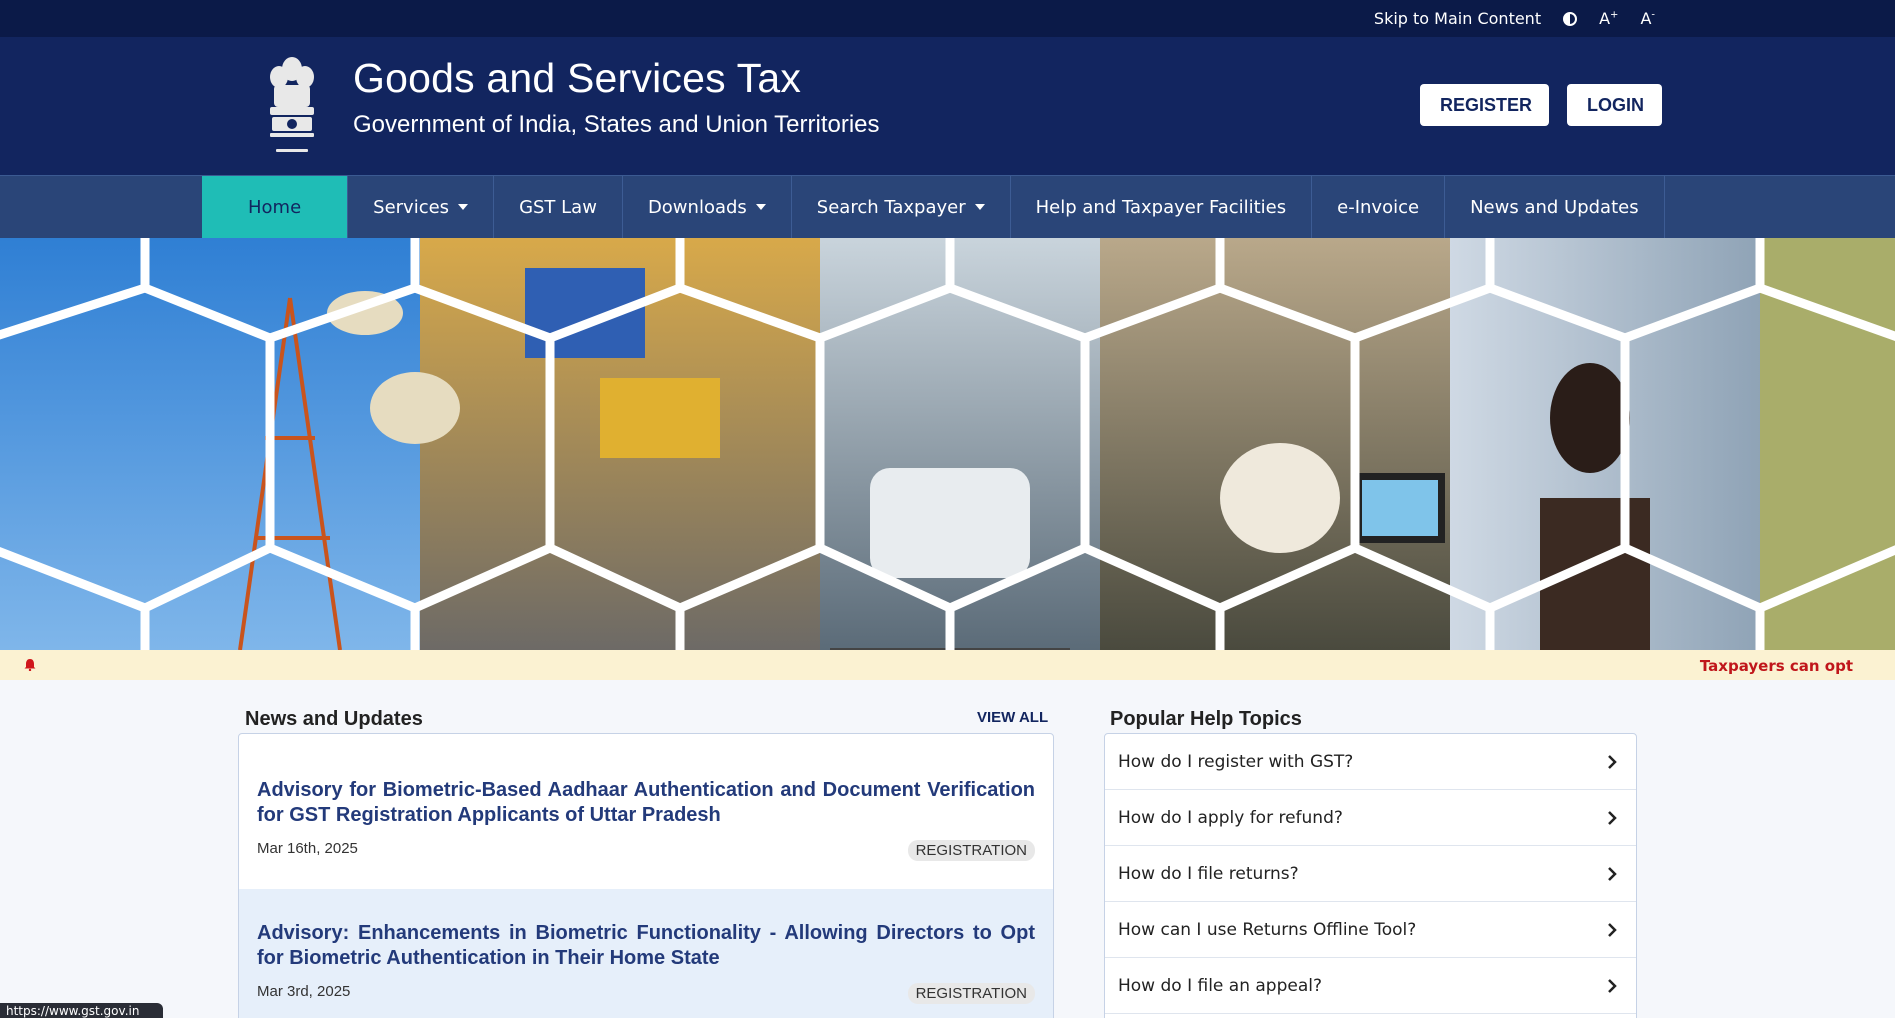 The image size is (1895, 1018). What do you see at coordinates (1236, 761) in the screenshot?
I see `help-topic-label: How do I register with GST?` at bounding box center [1236, 761].